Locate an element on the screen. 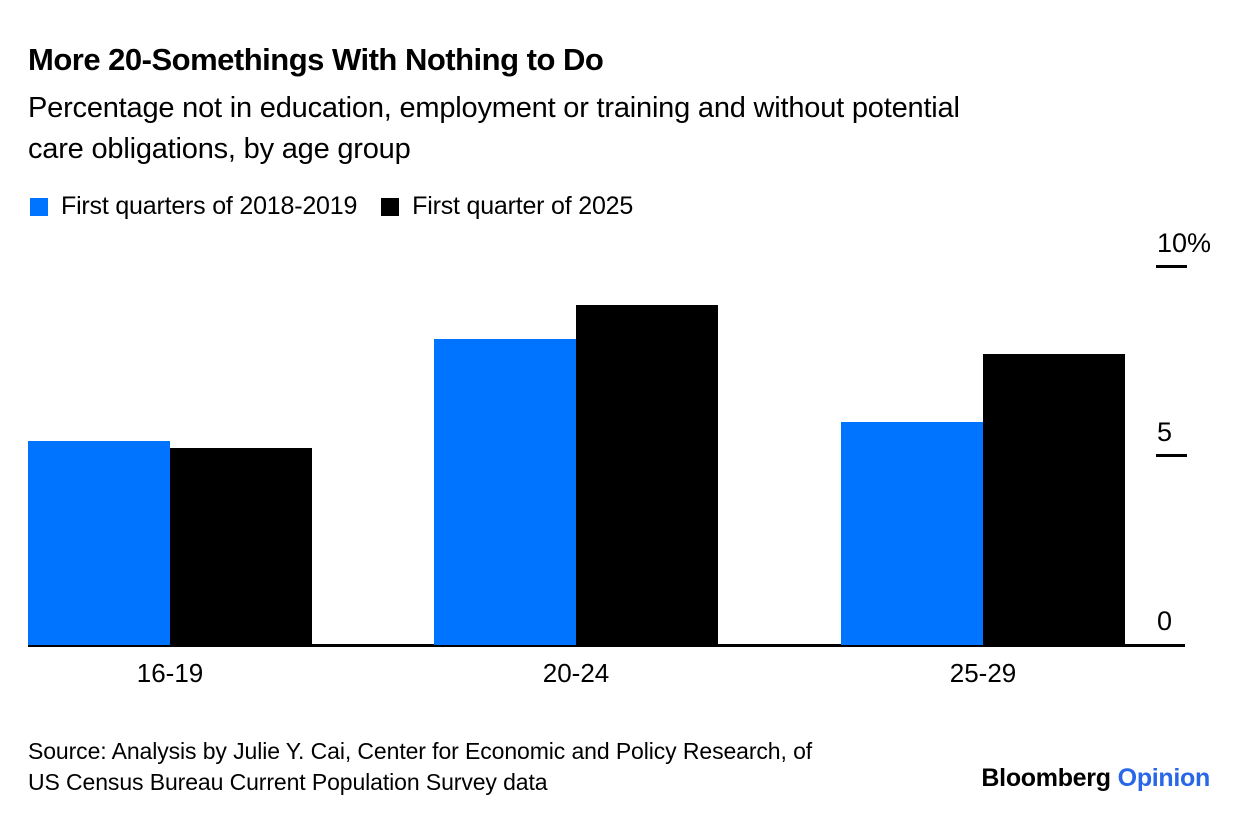 This screenshot has width=1240, height=824. legend-item-0: First quarters of 2018-2019 is located at coordinates (193, 206).